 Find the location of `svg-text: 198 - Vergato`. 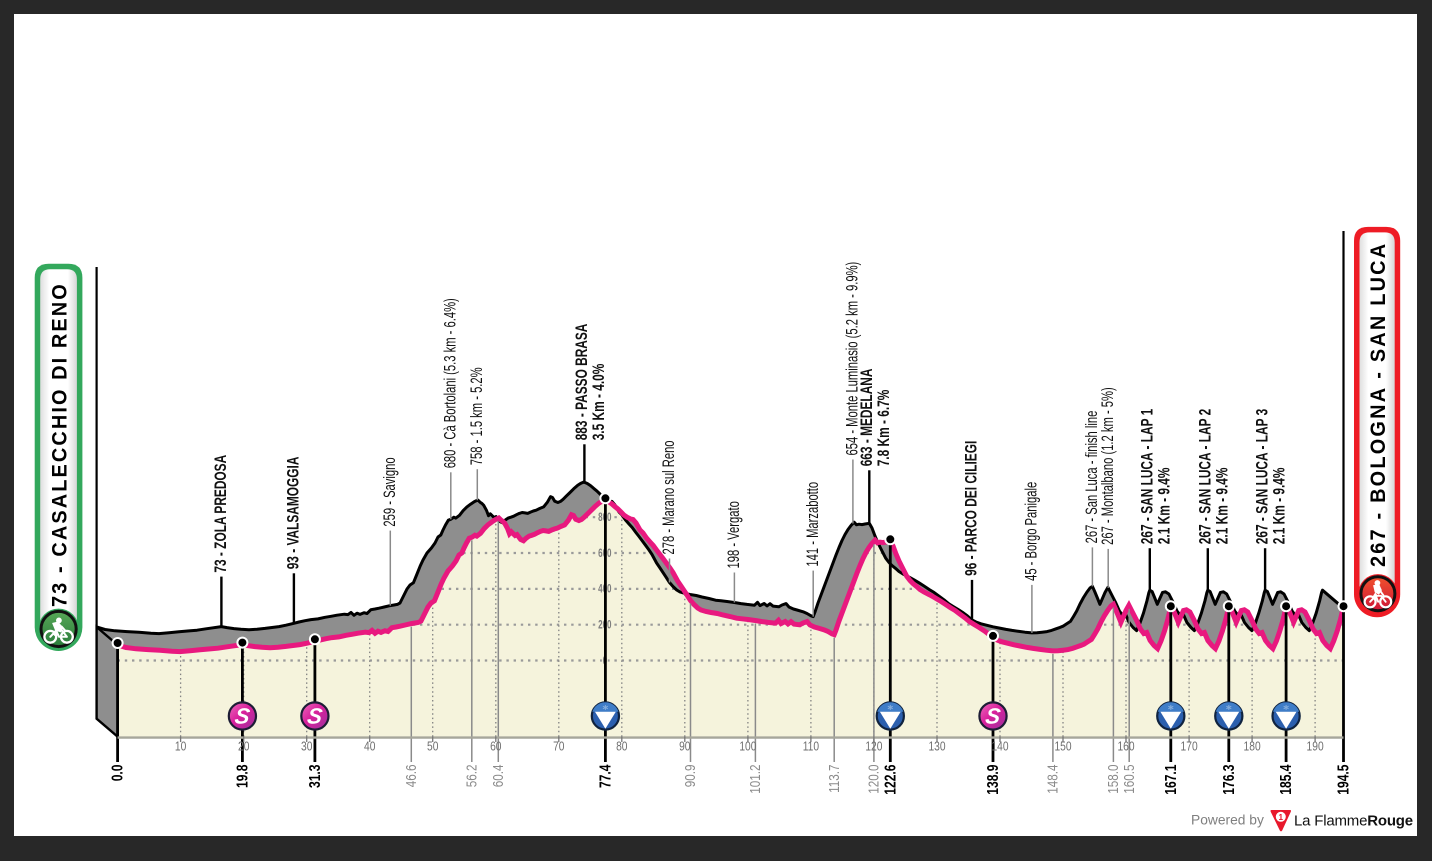

svg-text: 198 - Vergato is located at coordinates (734, 534).